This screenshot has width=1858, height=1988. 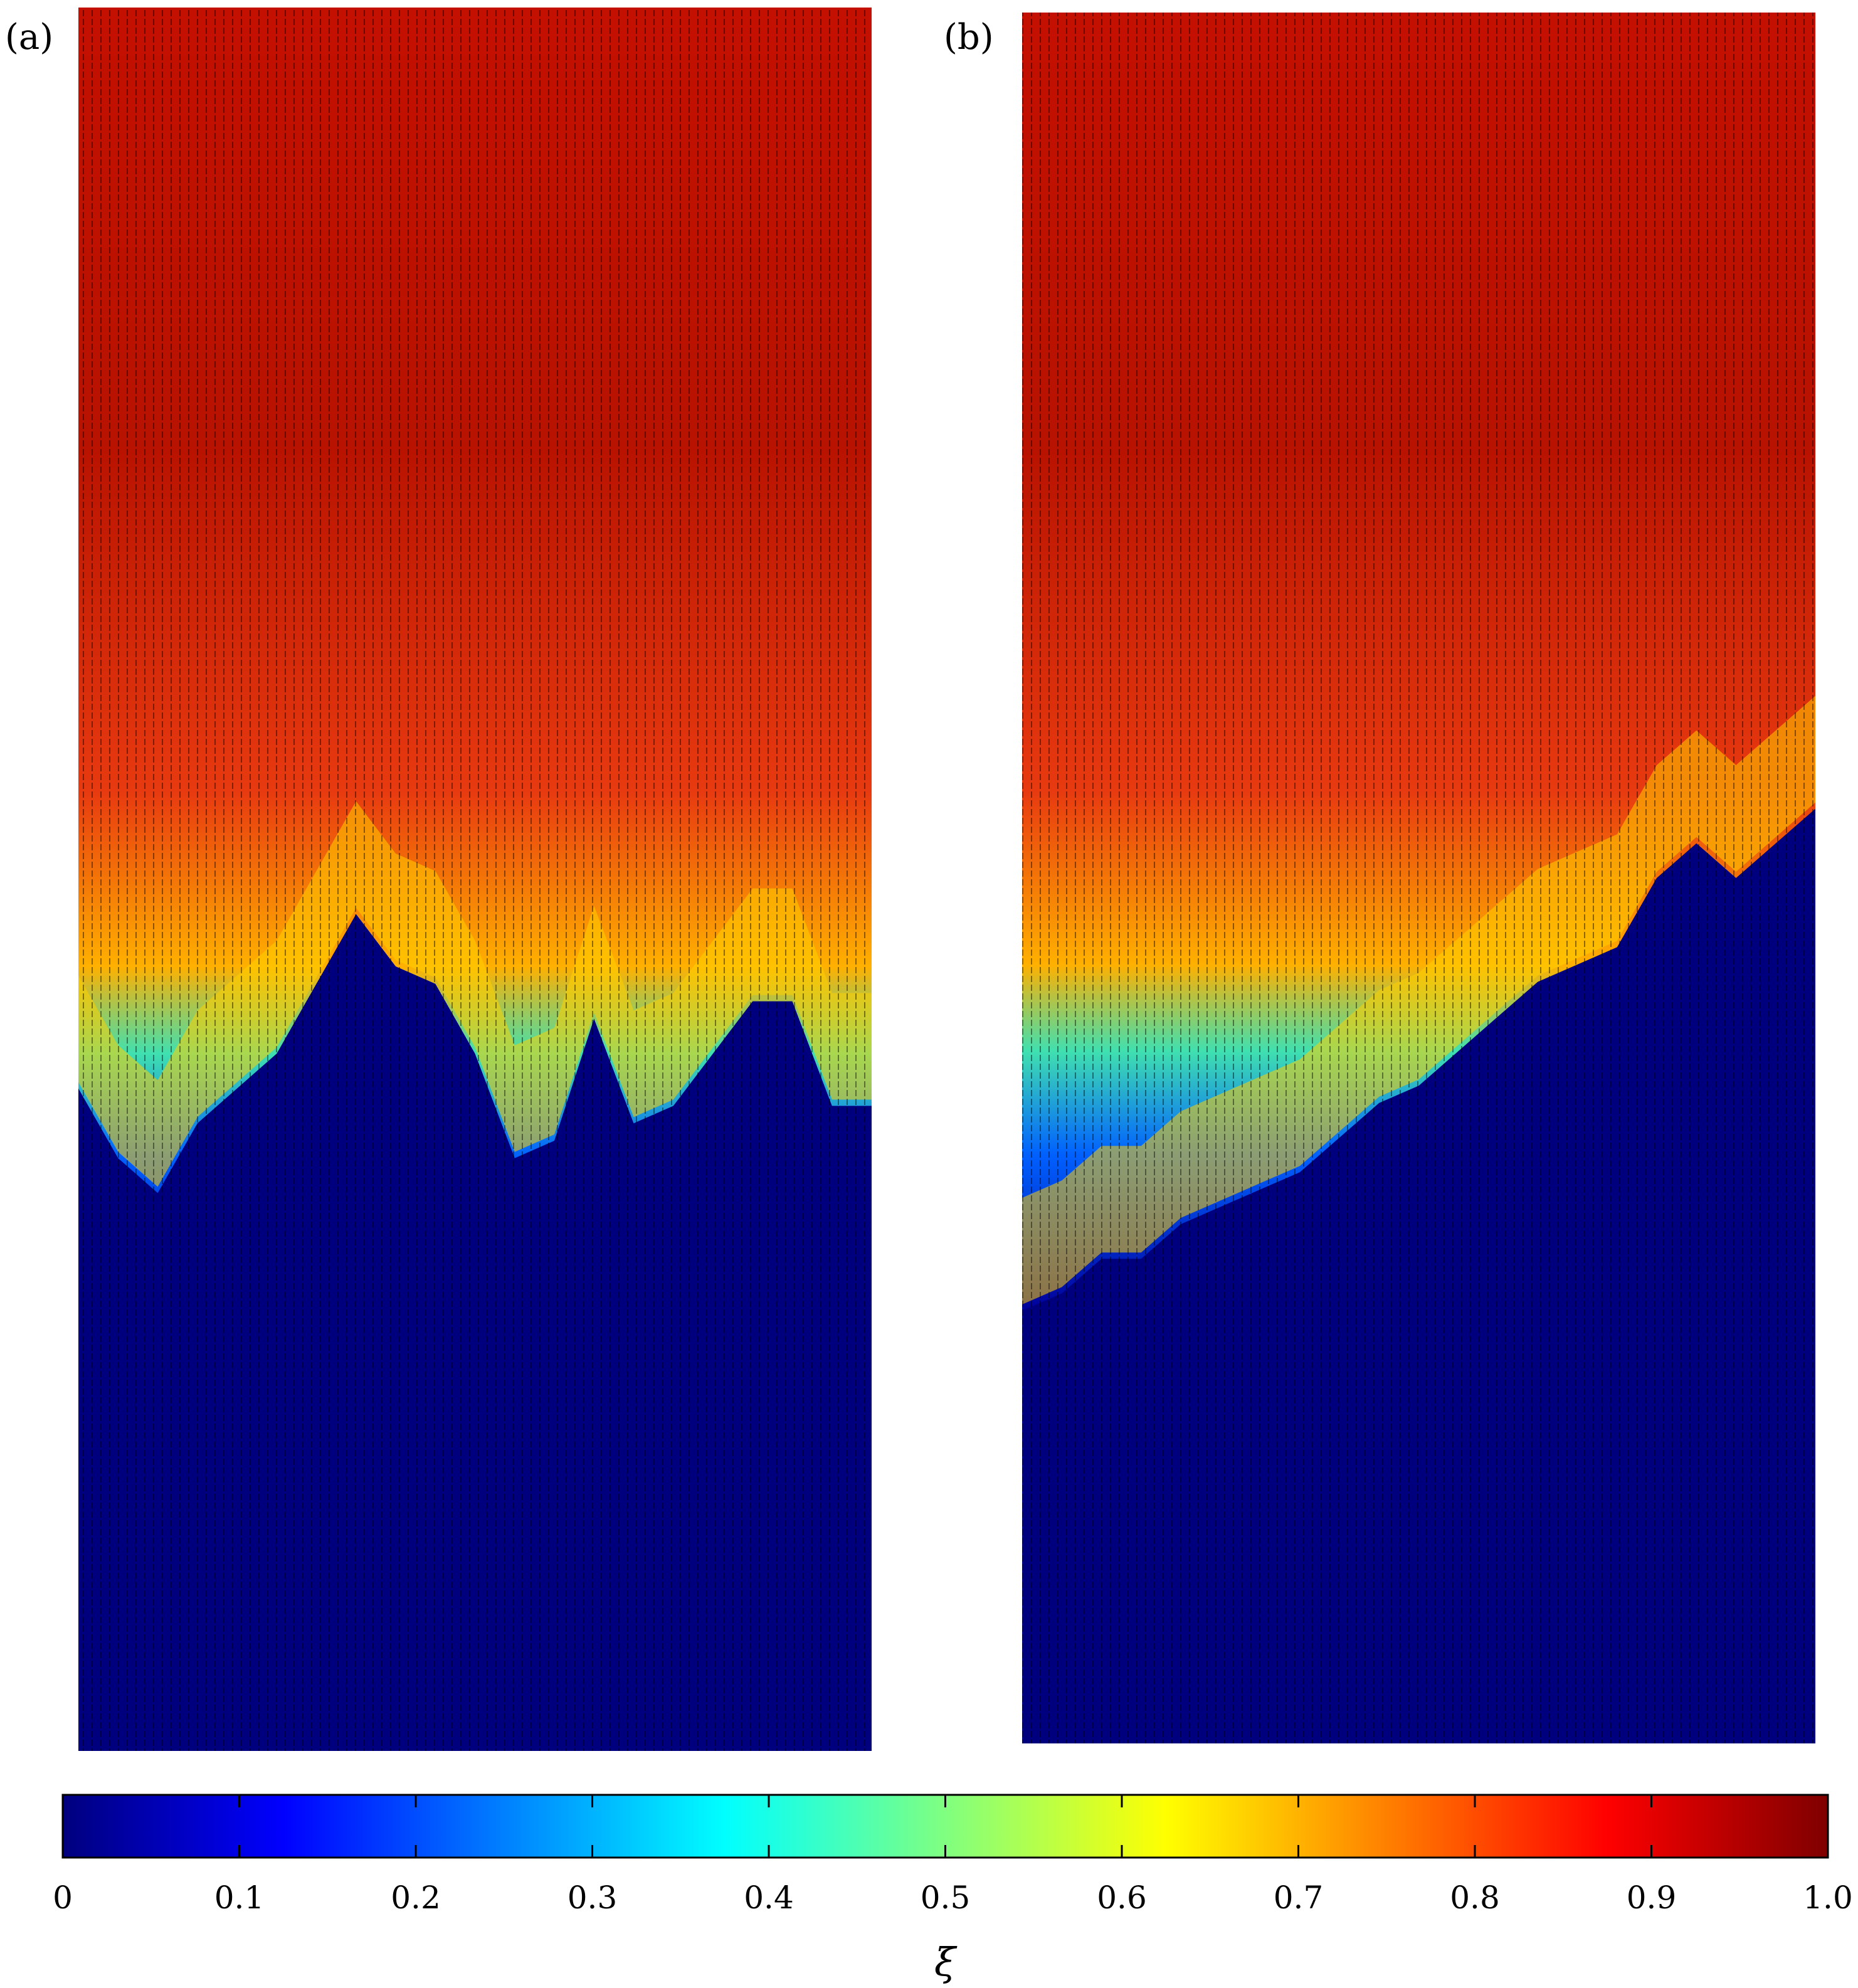 I want to click on colorbar-tick-label: 0.7, so click(x=1299, y=1898).